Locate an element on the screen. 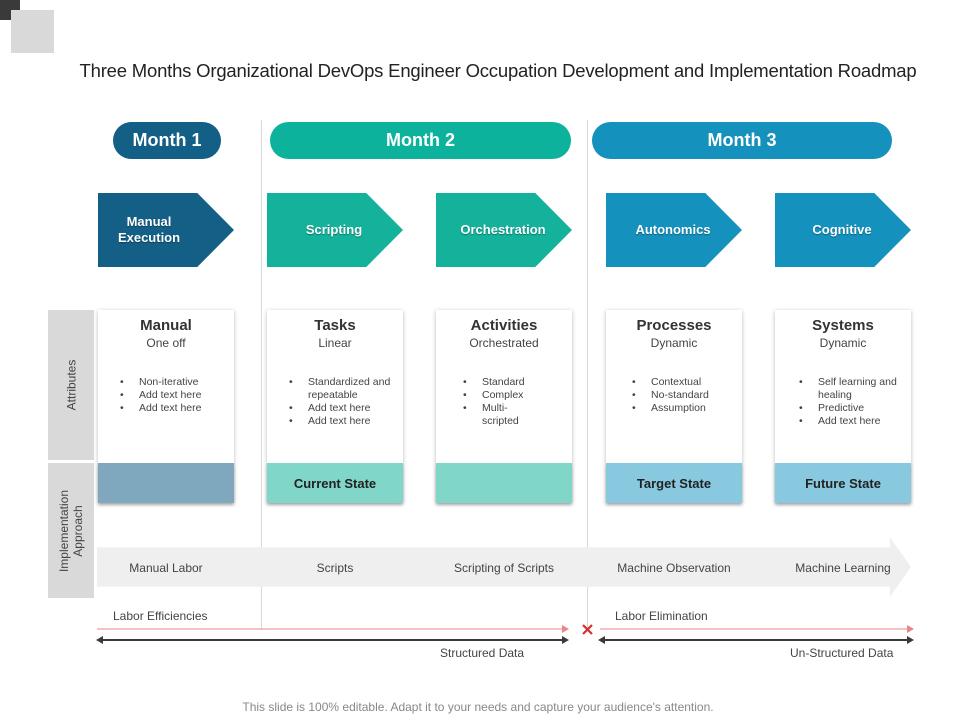 The height and width of the screenshot is (720, 960). labor-efficiencies-label: Labor Efficiencies is located at coordinates (160, 616).